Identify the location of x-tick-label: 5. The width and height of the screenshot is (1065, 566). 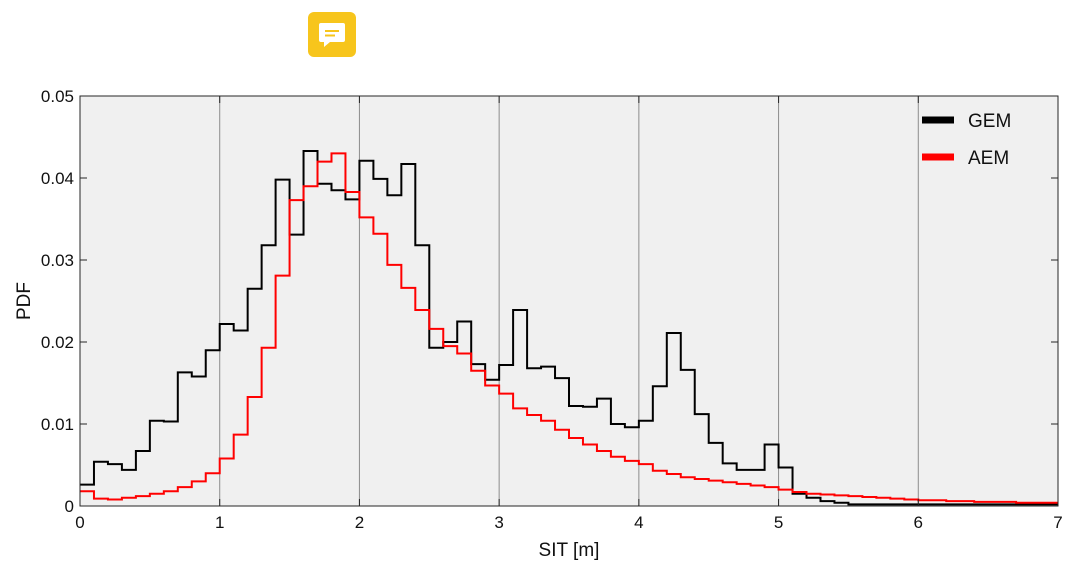
(778, 522).